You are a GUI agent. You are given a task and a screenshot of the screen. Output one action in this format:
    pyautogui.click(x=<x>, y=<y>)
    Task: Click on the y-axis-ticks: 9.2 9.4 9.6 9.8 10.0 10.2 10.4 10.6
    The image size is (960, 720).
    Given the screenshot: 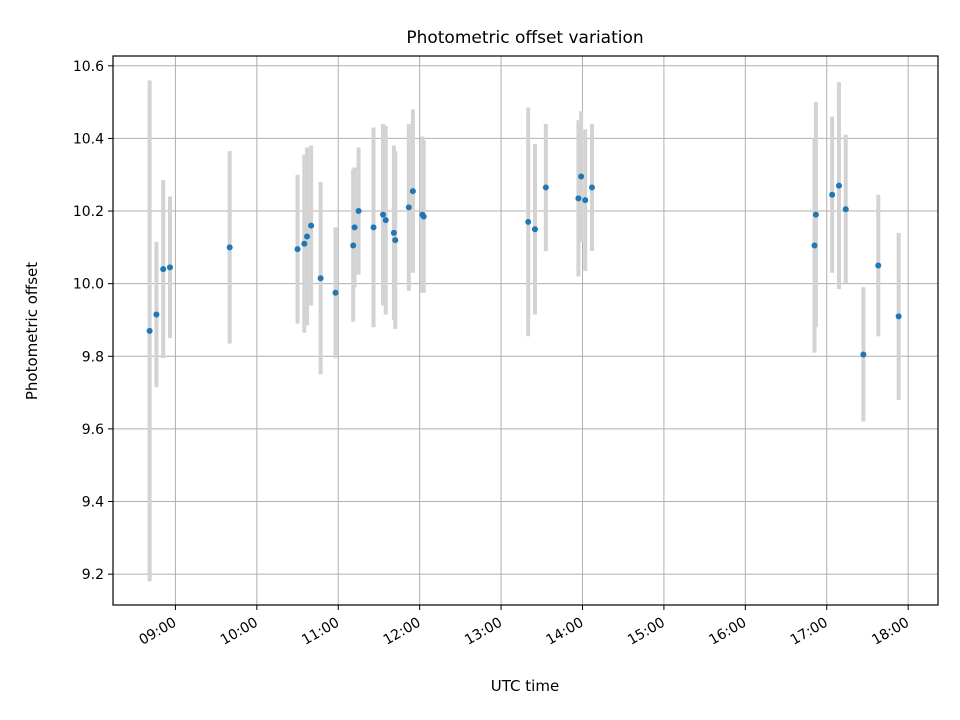 What is the action you would take?
    pyautogui.click(x=93, y=321)
    